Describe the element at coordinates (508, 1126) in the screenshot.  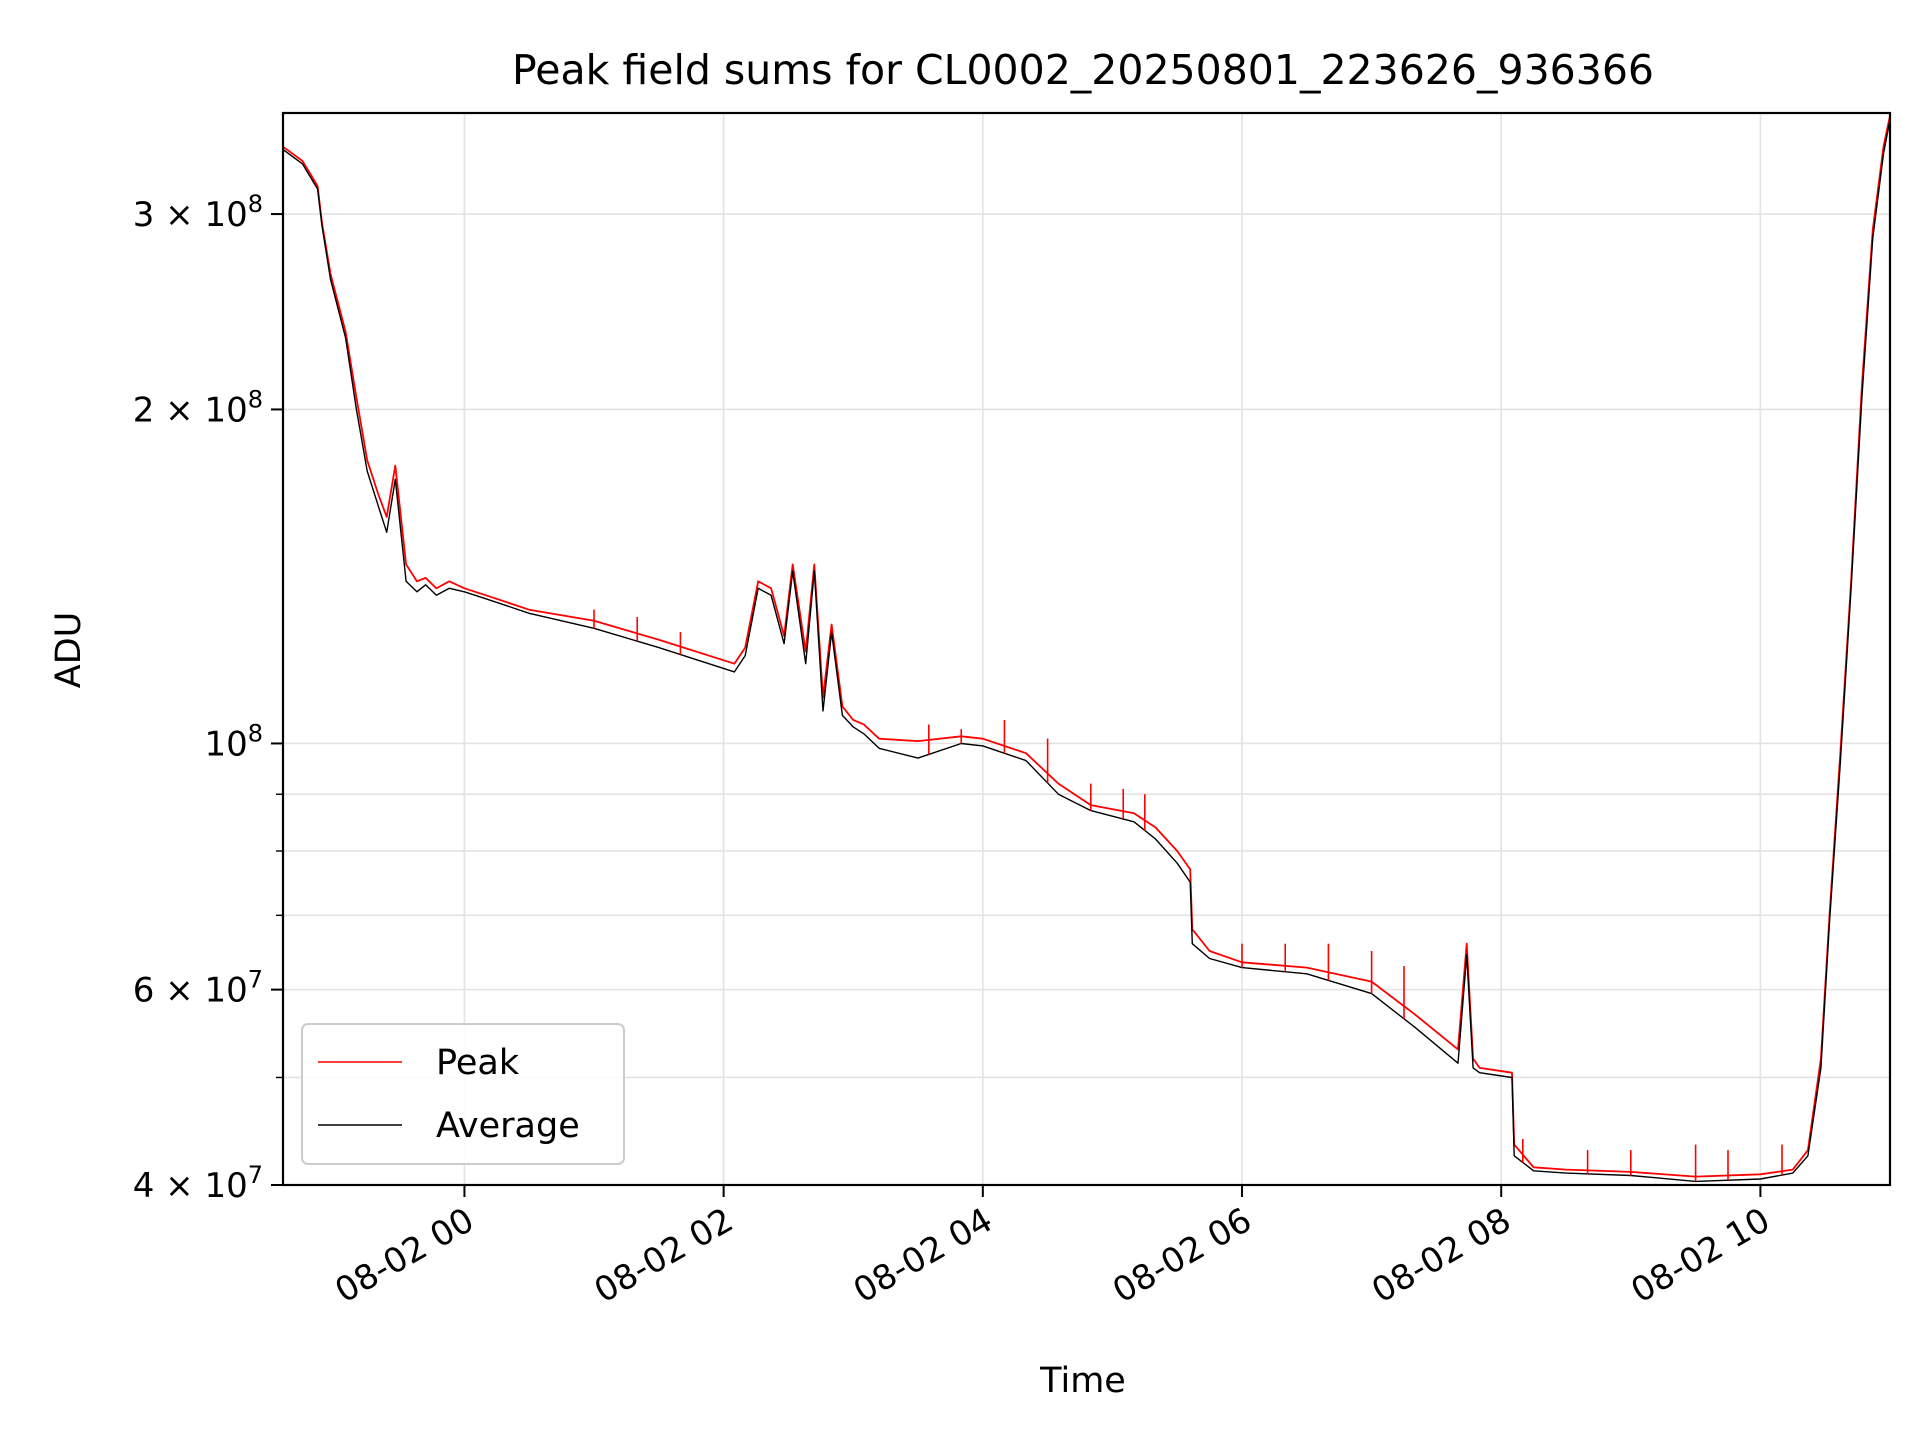
I see `legend-label-average: Average` at that location.